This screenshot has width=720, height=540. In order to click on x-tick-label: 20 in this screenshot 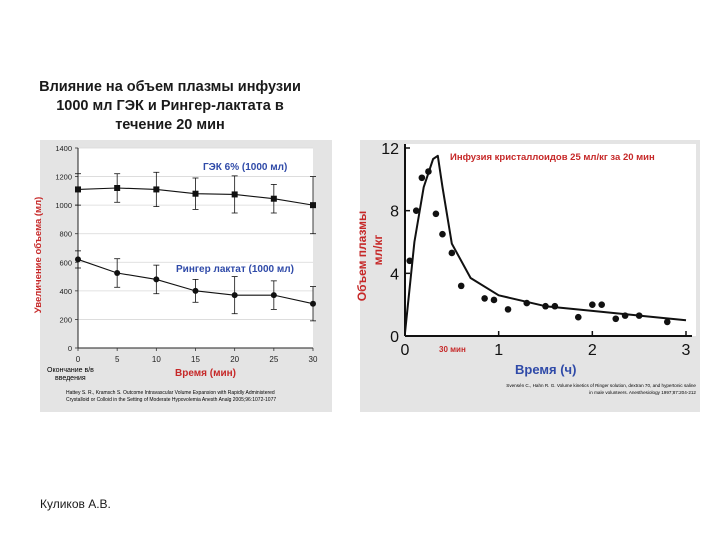, I will do `click(234, 359)`.